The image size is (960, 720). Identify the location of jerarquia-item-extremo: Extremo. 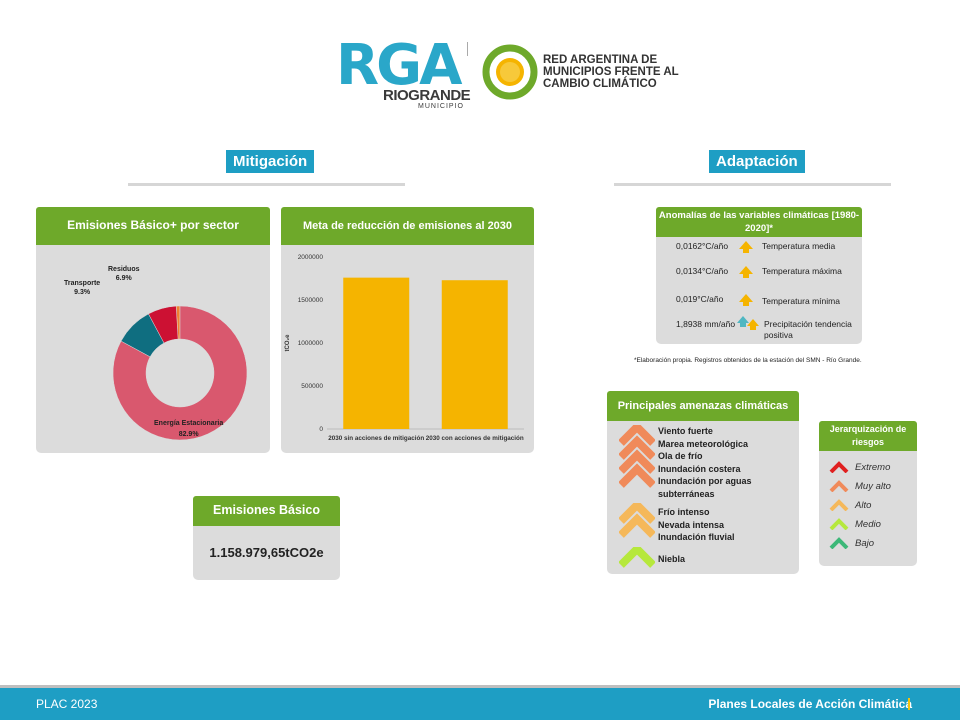
(860, 467).